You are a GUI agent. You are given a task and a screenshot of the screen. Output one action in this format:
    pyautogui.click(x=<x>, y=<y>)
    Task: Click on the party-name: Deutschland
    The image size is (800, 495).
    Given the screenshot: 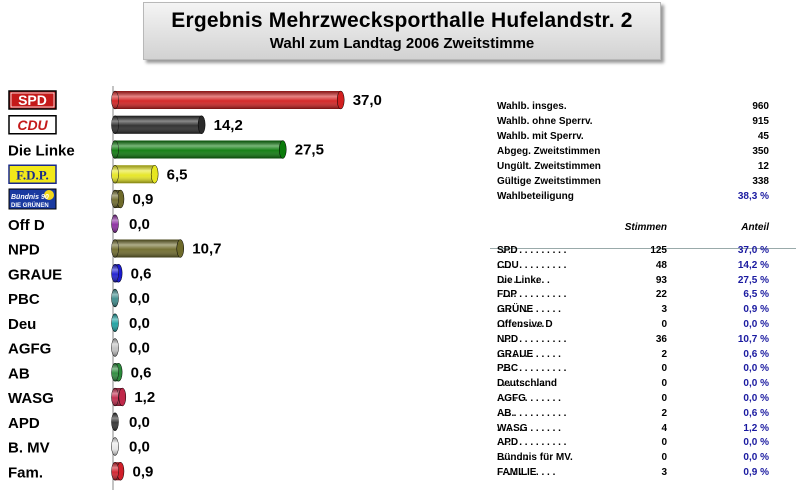 What is the action you would take?
    pyautogui.click(x=527, y=384)
    